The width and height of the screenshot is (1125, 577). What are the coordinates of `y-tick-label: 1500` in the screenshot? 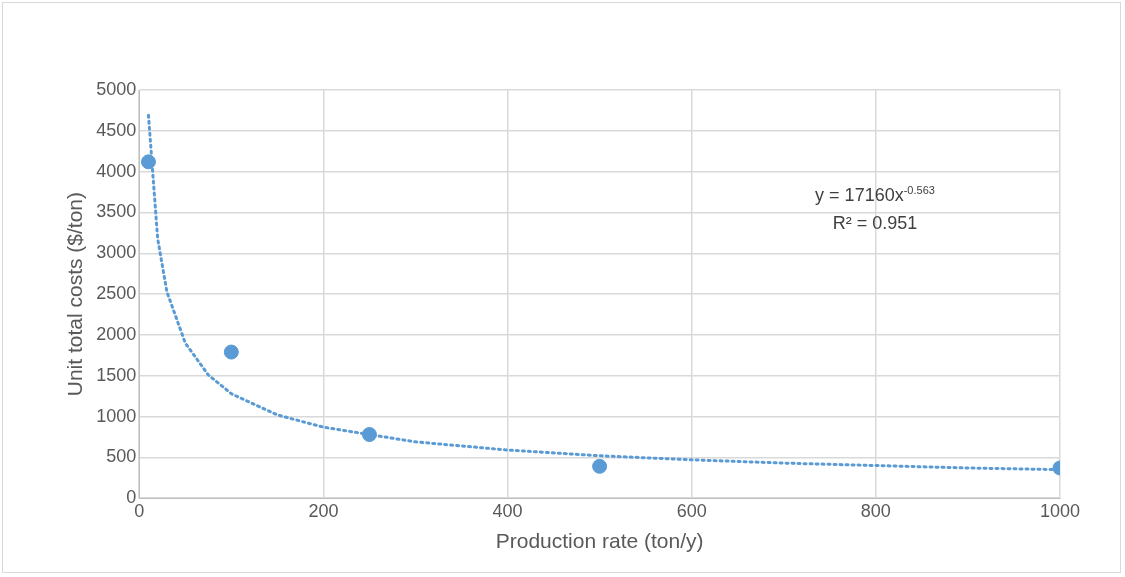 It's located at (116, 374).